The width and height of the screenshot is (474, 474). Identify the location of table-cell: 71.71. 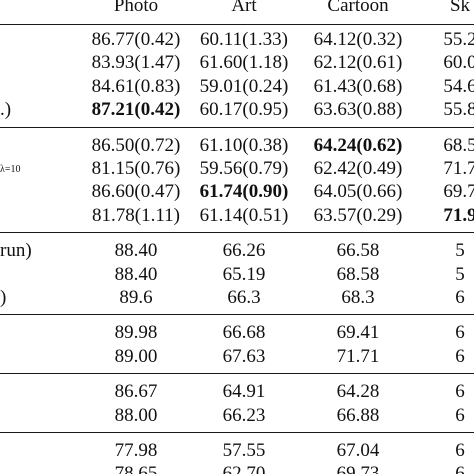
(358, 356).